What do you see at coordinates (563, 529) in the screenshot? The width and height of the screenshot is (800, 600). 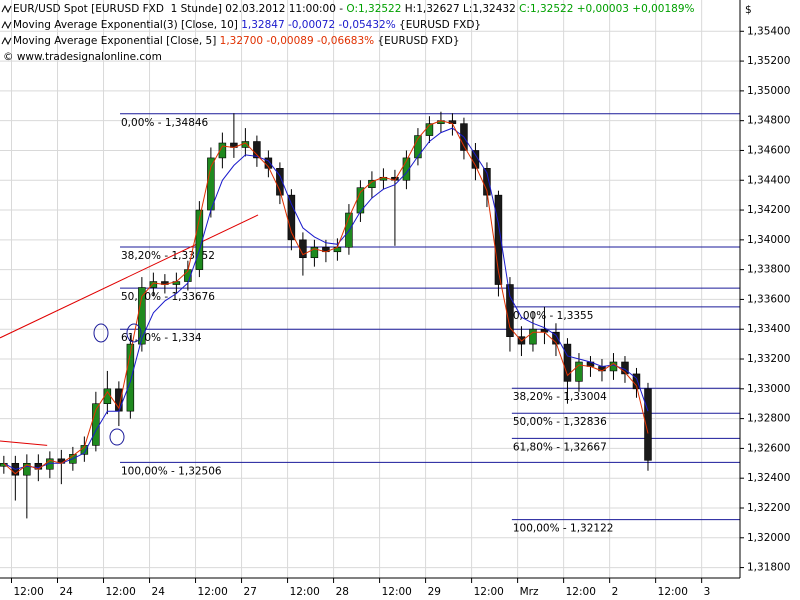 I see `fib-label: 100,00% - 1,32122` at bounding box center [563, 529].